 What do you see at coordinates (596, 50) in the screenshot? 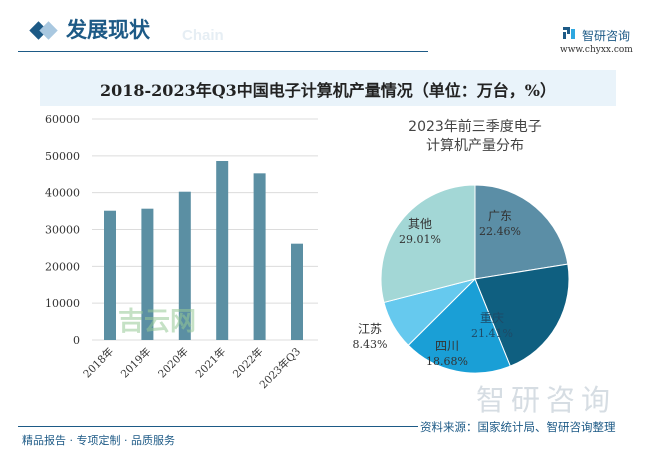
I see `brand-url: www.chyxx.com` at bounding box center [596, 50].